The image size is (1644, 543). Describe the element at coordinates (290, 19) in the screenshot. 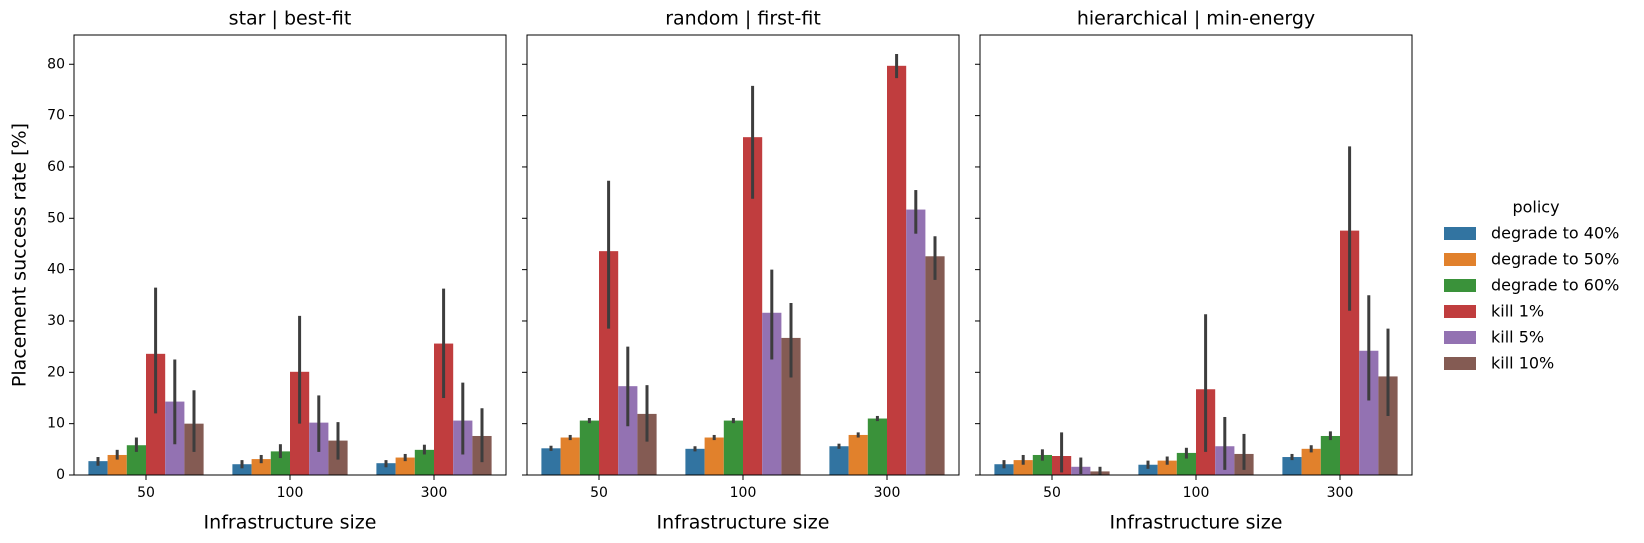

I see `panel-title: star | best-fit` at that location.